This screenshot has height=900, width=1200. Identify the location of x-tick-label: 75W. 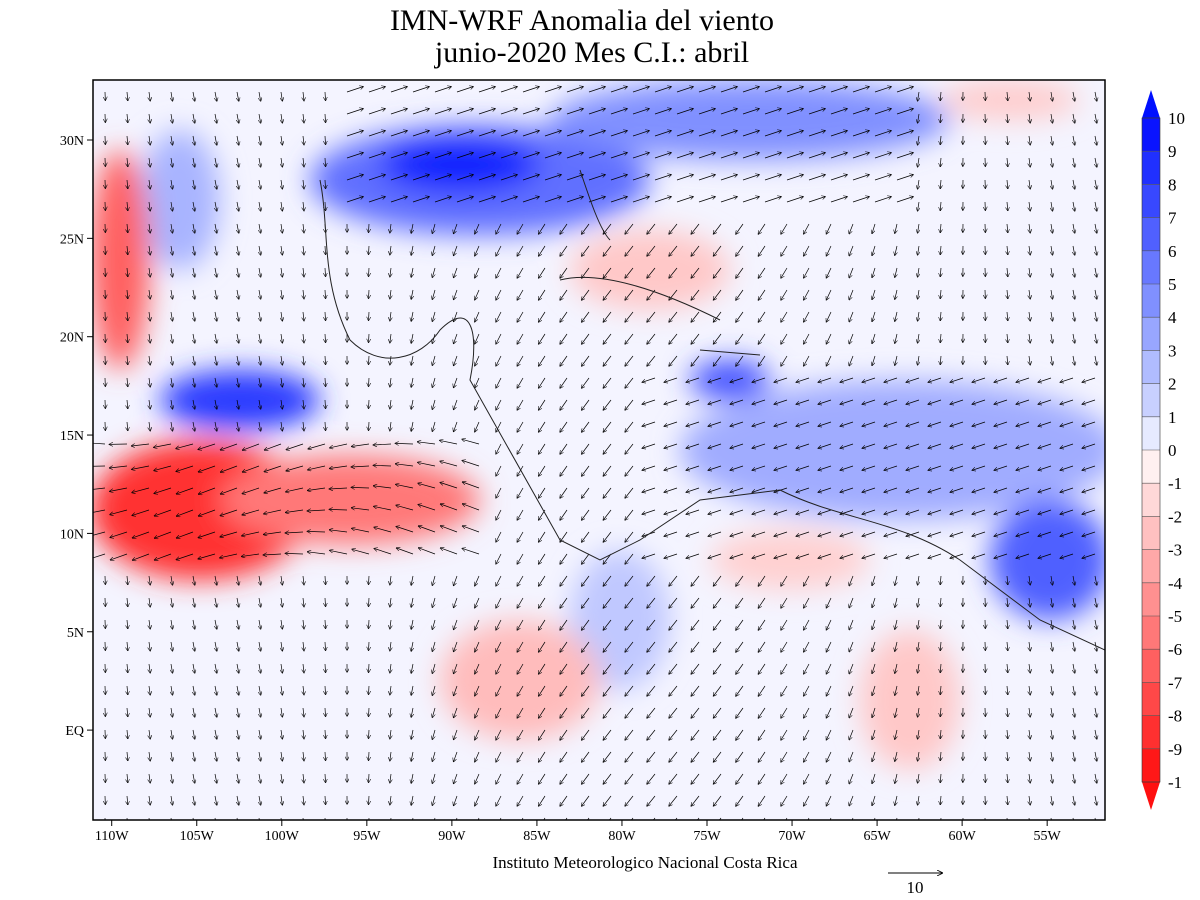
(707, 836).